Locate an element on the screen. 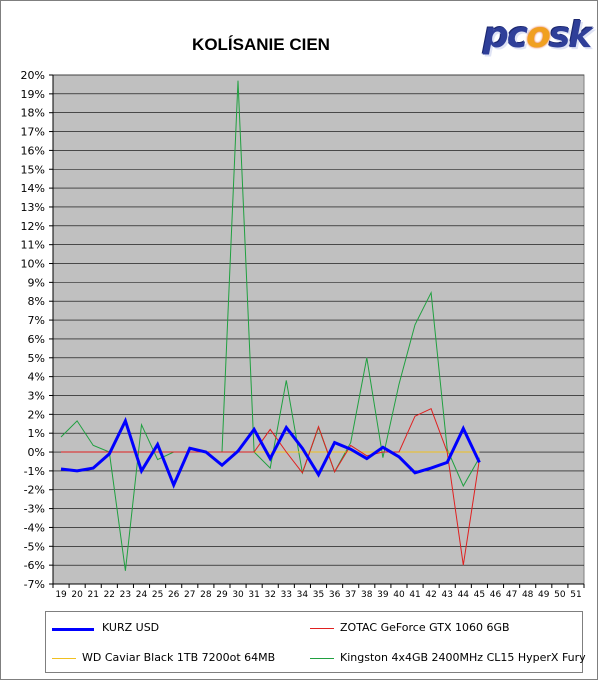 The width and height of the screenshot is (598, 680). y-tick-label: -5% is located at coordinates (34, 546).